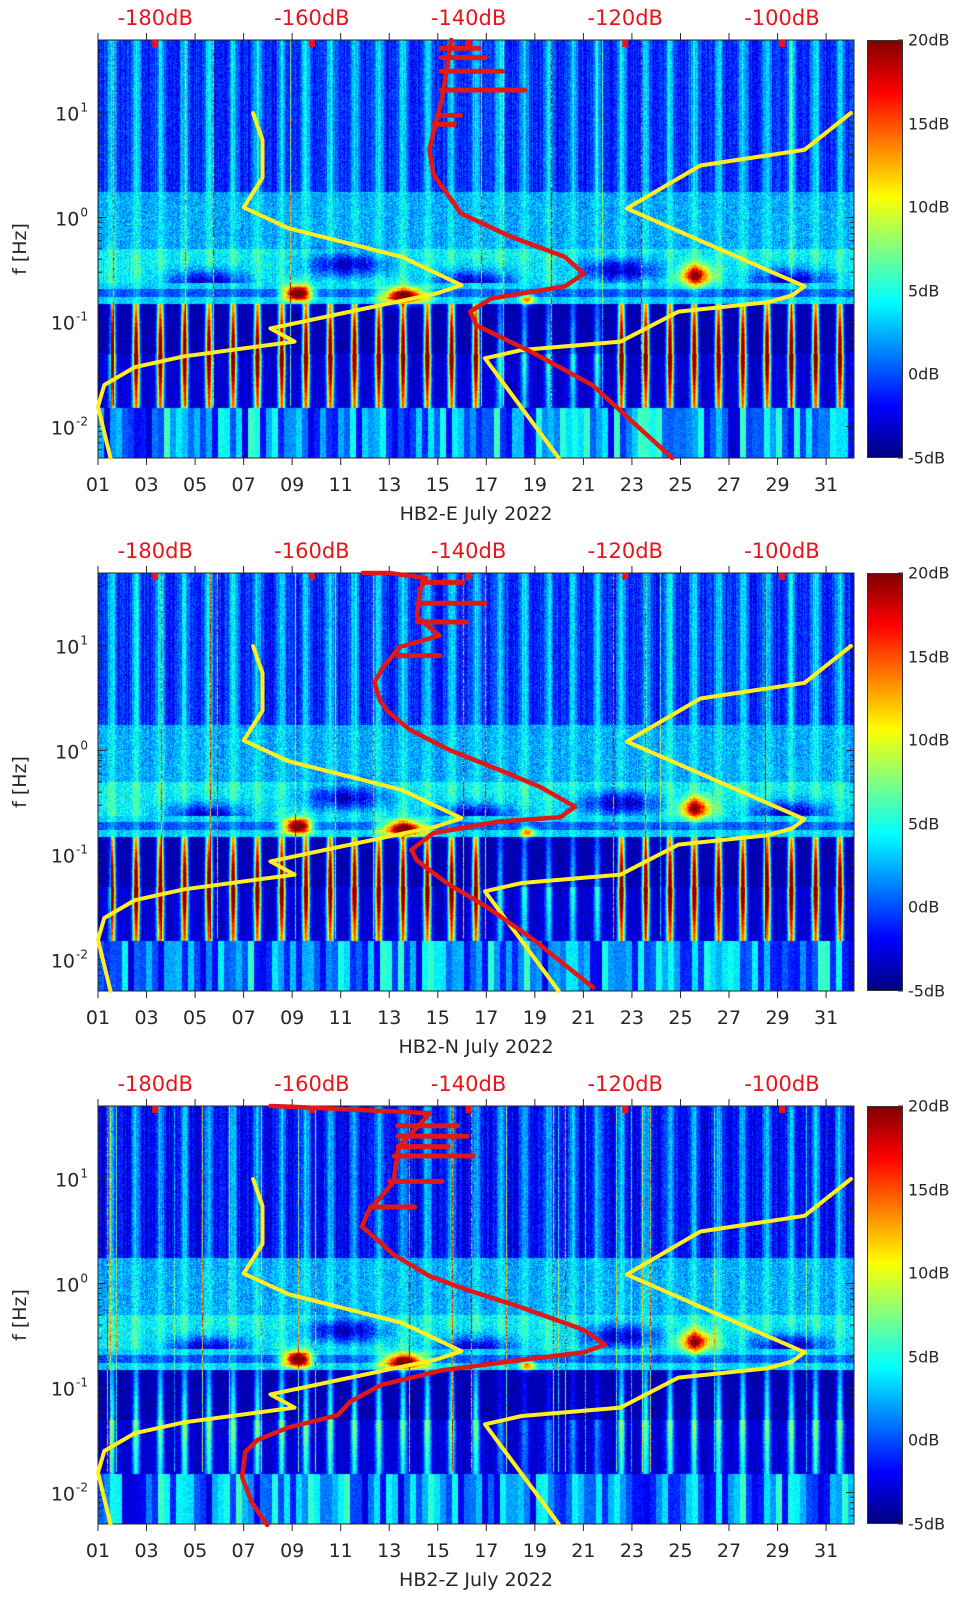 The image size is (962, 1599). I want to click on x-tick-label: 21, so click(583, 1018).